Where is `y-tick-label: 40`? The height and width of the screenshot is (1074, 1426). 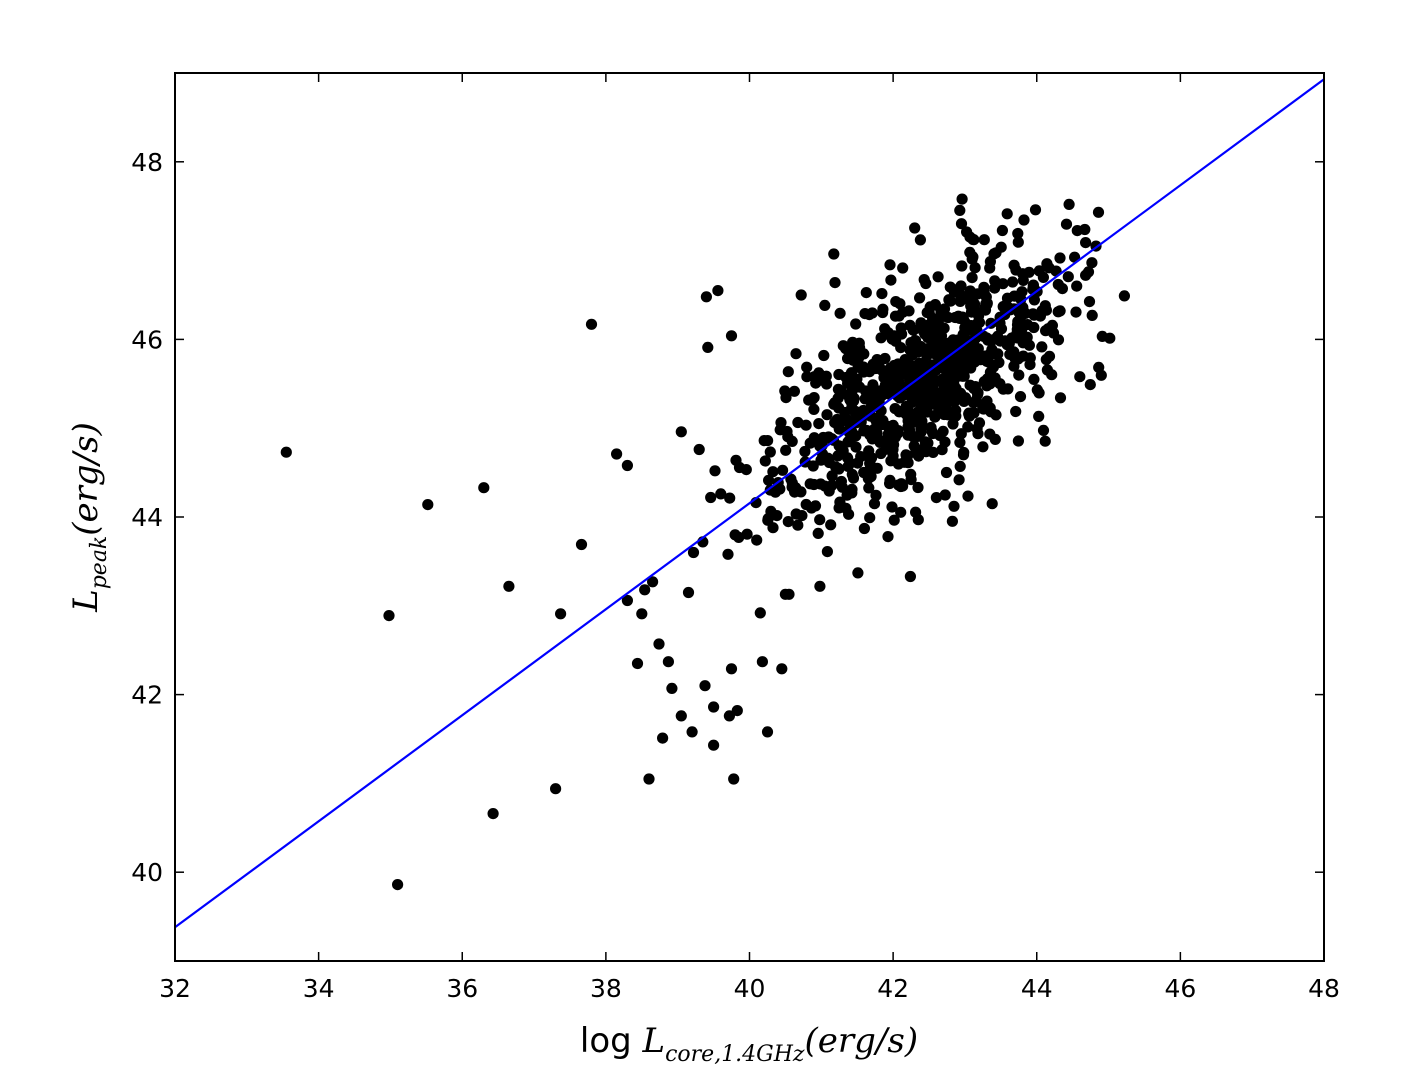
y-tick-label: 40 is located at coordinates (147, 872).